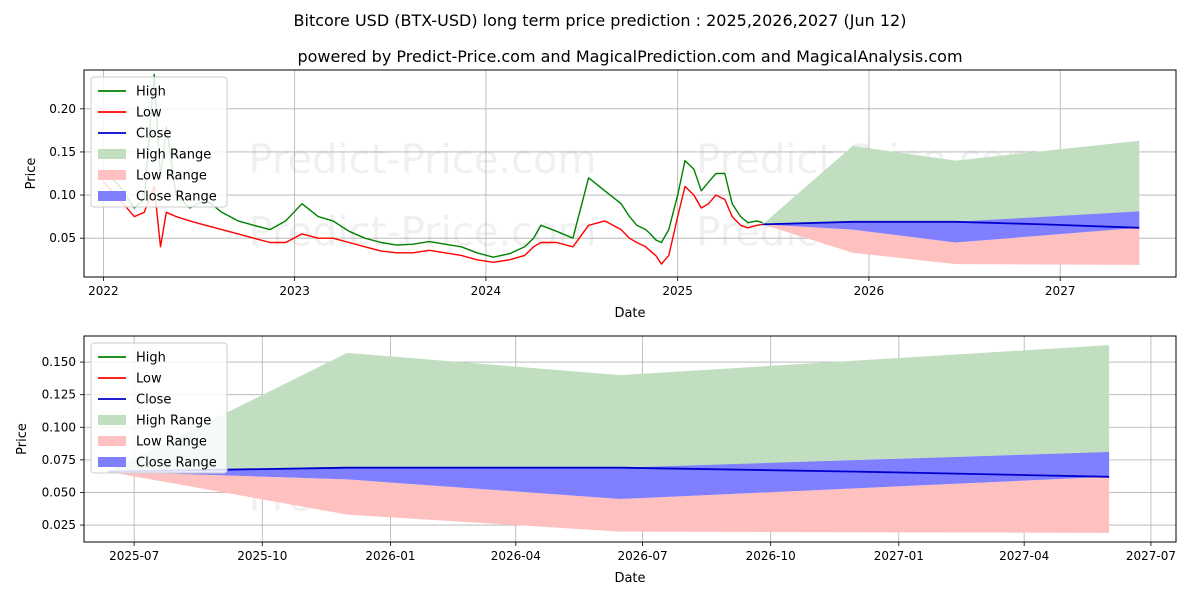 The height and width of the screenshot is (604, 1200). Describe the element at coordinates (486, 291) in the screenshot. I see `x-tick-label: 2024` at that location.